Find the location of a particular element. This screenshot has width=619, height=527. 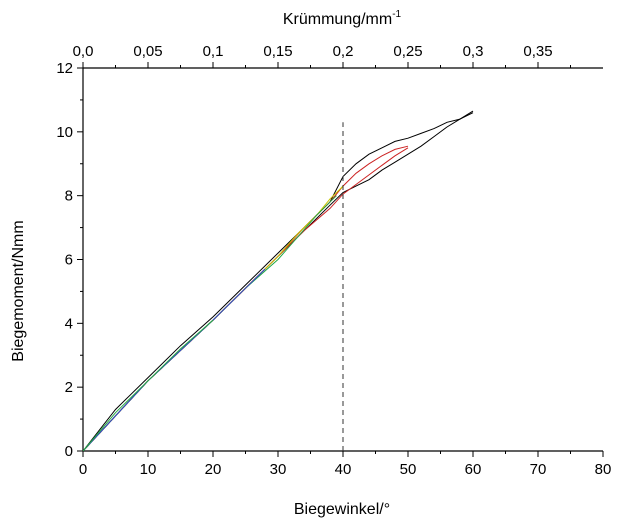

x2-axis-title: Krümmung/mm-1 is located at coordinates (342, 18).